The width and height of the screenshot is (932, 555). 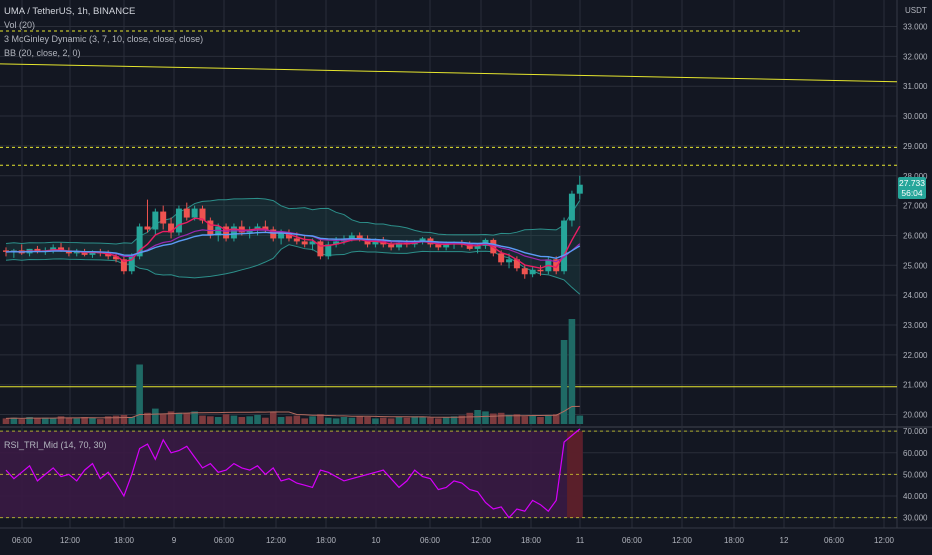 I want to click on candle-countdown: 56:04, so click(x=912, y=193).